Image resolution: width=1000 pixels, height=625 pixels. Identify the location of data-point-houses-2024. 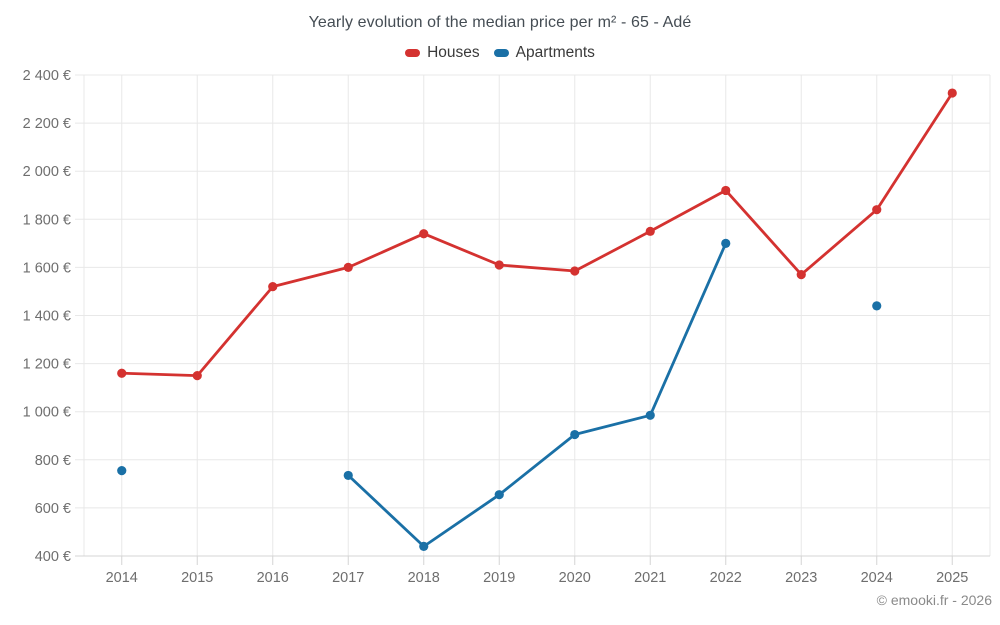
(877, 210).